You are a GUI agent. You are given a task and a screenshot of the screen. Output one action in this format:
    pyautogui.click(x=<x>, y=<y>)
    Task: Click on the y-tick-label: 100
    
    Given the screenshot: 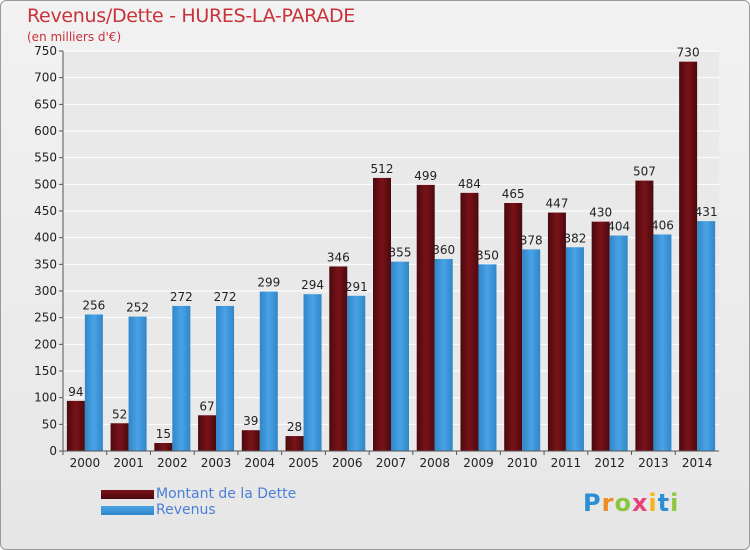 What is the action you would take?
    pyautogui.click(x=45, y=398)
    